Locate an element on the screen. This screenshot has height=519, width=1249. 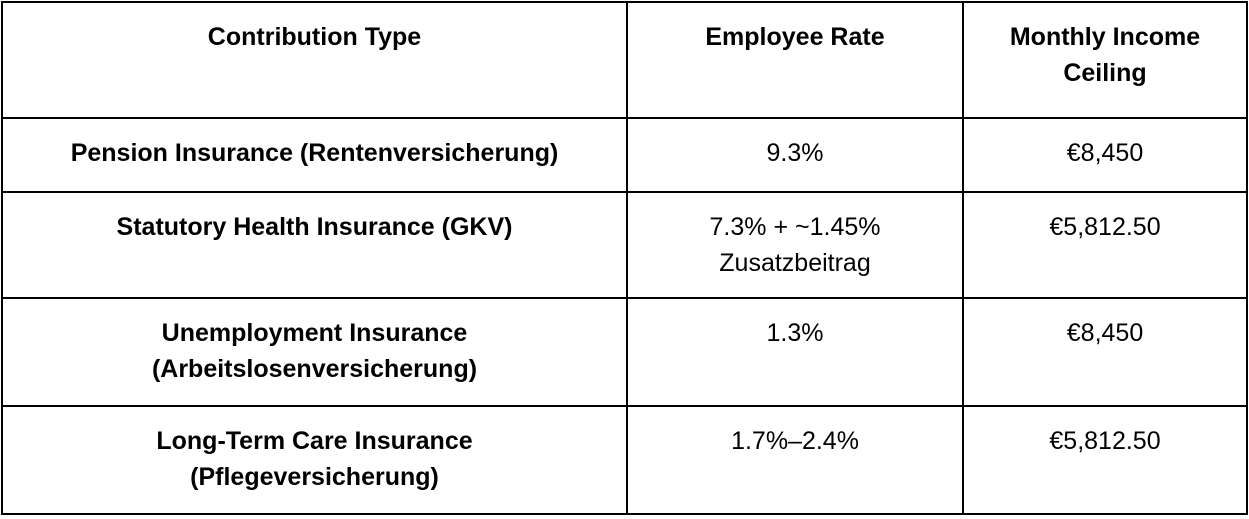
header-monthly-income-ceiling: Monthly Income Ceiling is located at coordinates (1105, 60).